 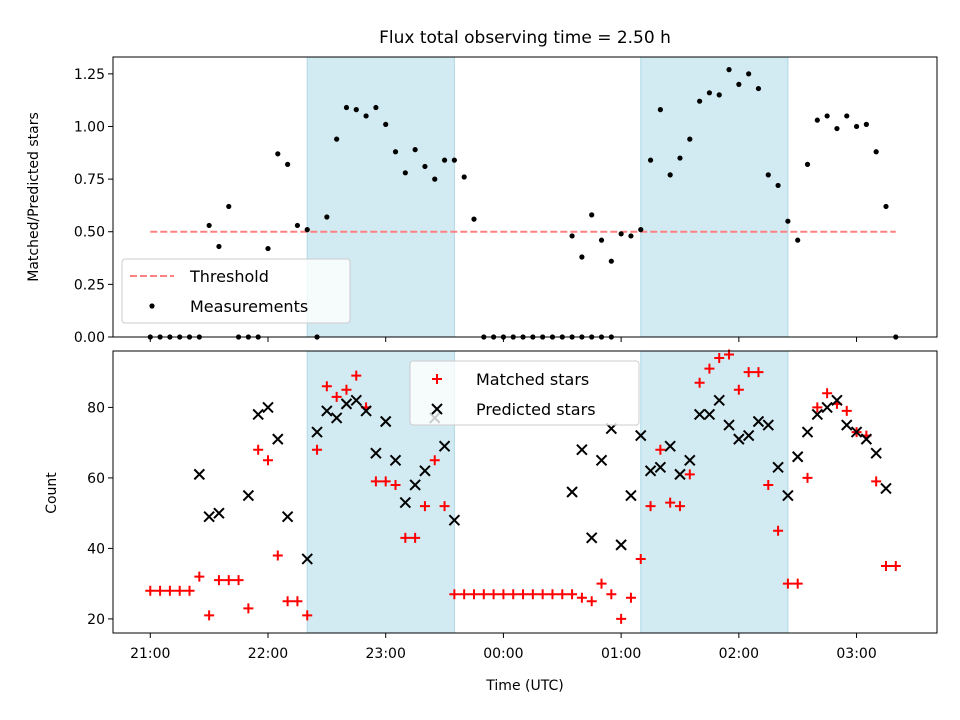 What do you see at coordinates (386, 654) in the screenshot?
I see `x-tick-label-2: 23:00` at bounding box center [386, 654].